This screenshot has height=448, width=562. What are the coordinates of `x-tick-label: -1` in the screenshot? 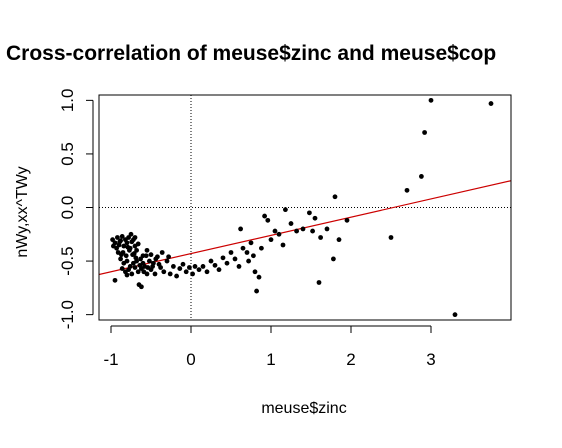 It's located at (110, 359).